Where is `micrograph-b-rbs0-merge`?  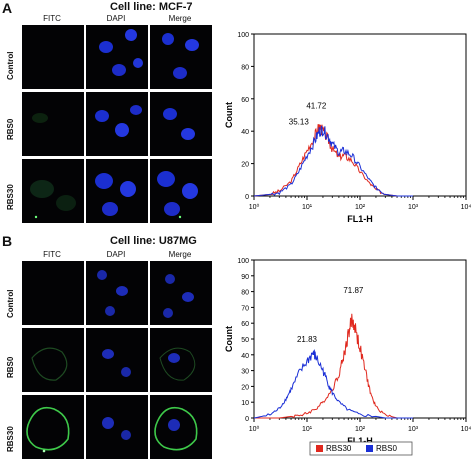
micrograph-b-rbs0-merge is located at coordinates (181, 360).